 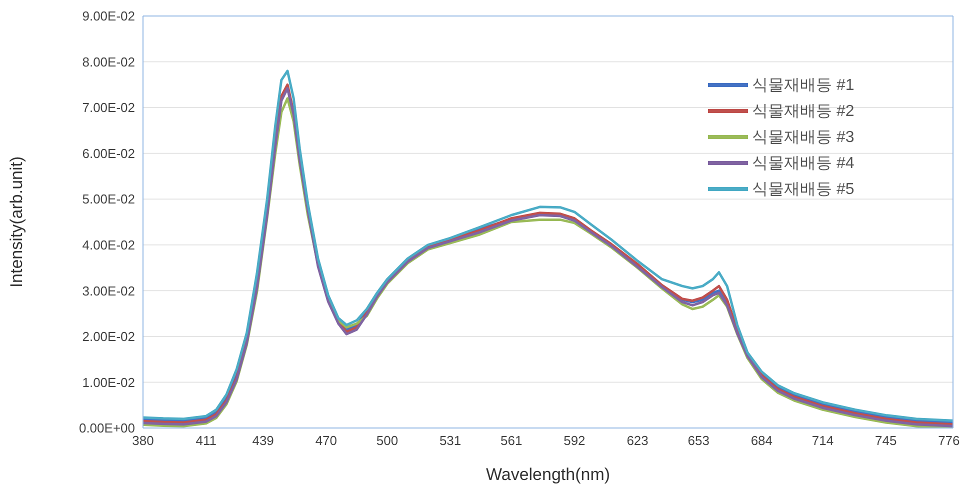 I want to click on legend-label: 식물재배등 #4, so click(x=803, y=164).